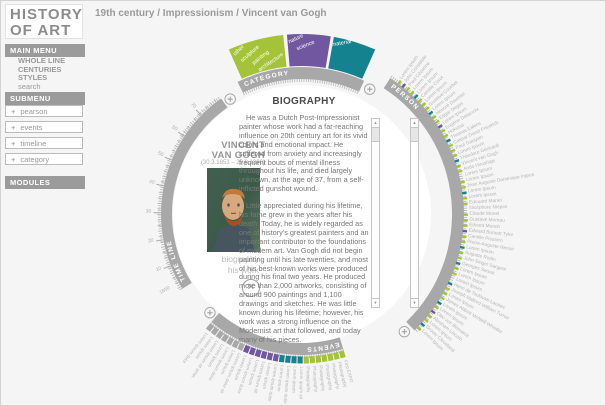 This screenshot has height=406, width=606. Describe the element at coordinates (341, 43) in the screenshot. I see `category-item-label: material` at that location.